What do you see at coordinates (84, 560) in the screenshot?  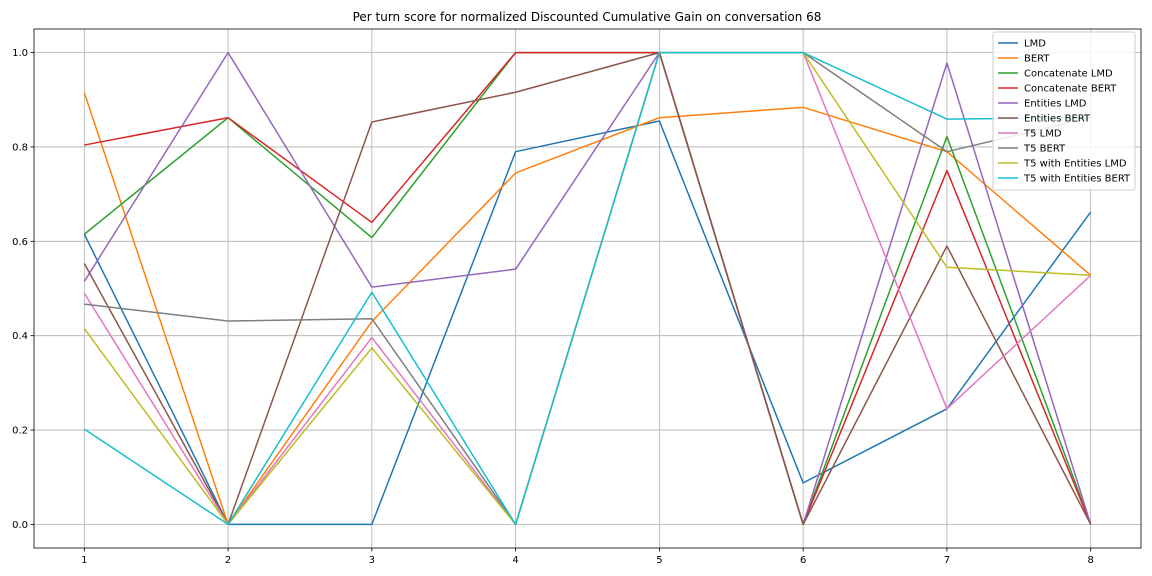 I see `x-tick-label: 1` at bounding box center [84, 560].